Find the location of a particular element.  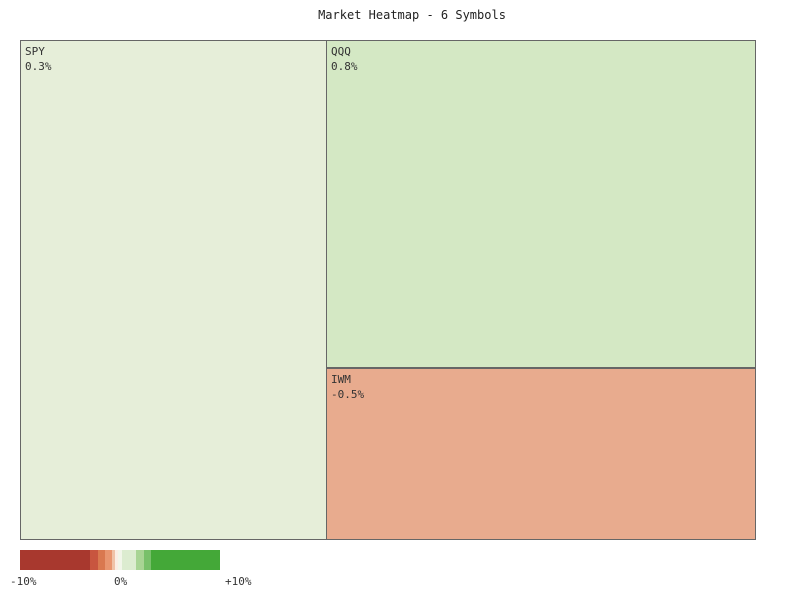

tile-symbol: QQQ is located at coordinates (341, 51).